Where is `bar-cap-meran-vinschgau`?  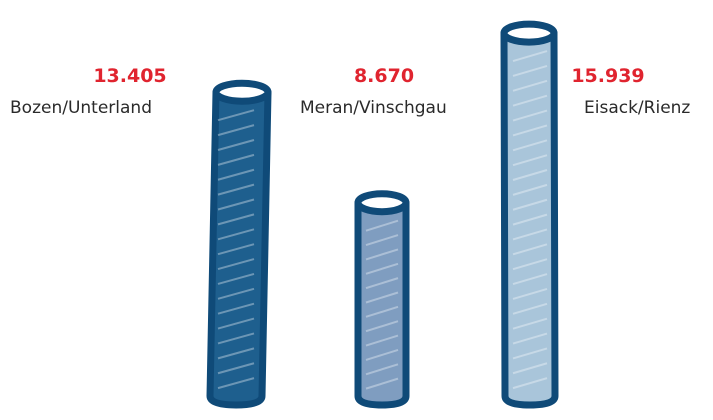
bar-cap-meran-vinschgau is located at coordinates (382, 203).